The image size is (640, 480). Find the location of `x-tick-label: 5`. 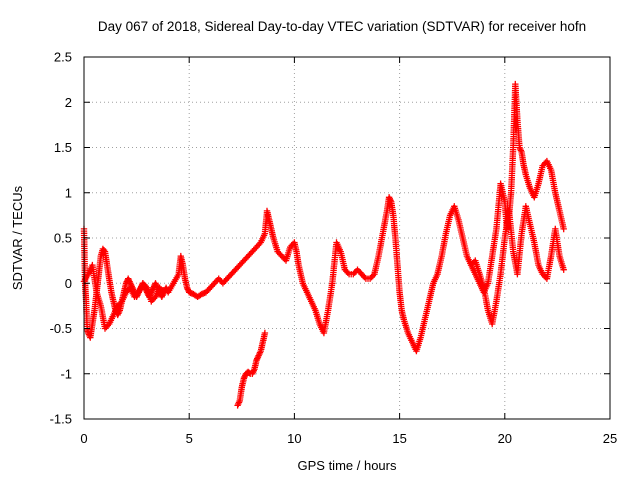

x-tick-label: 5 is located at coordinates (189, 438).